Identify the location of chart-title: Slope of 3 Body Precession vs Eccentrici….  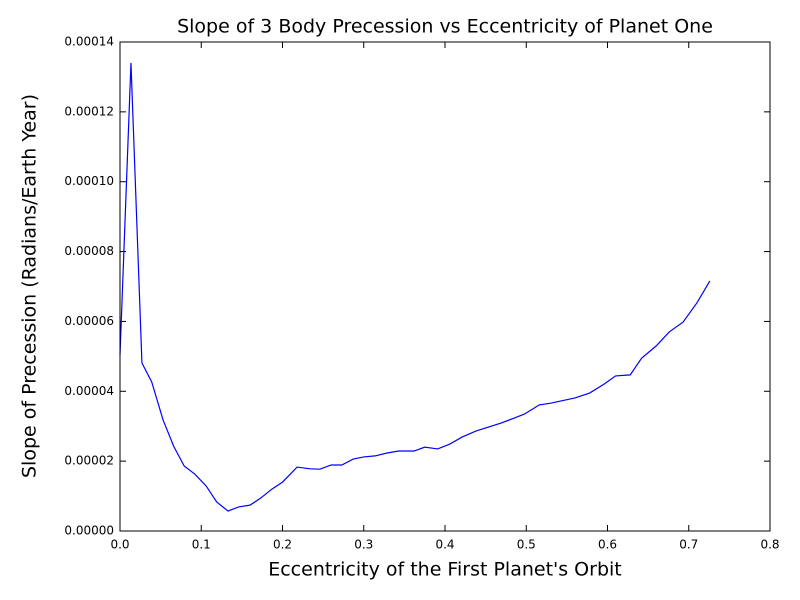
(445, 27).